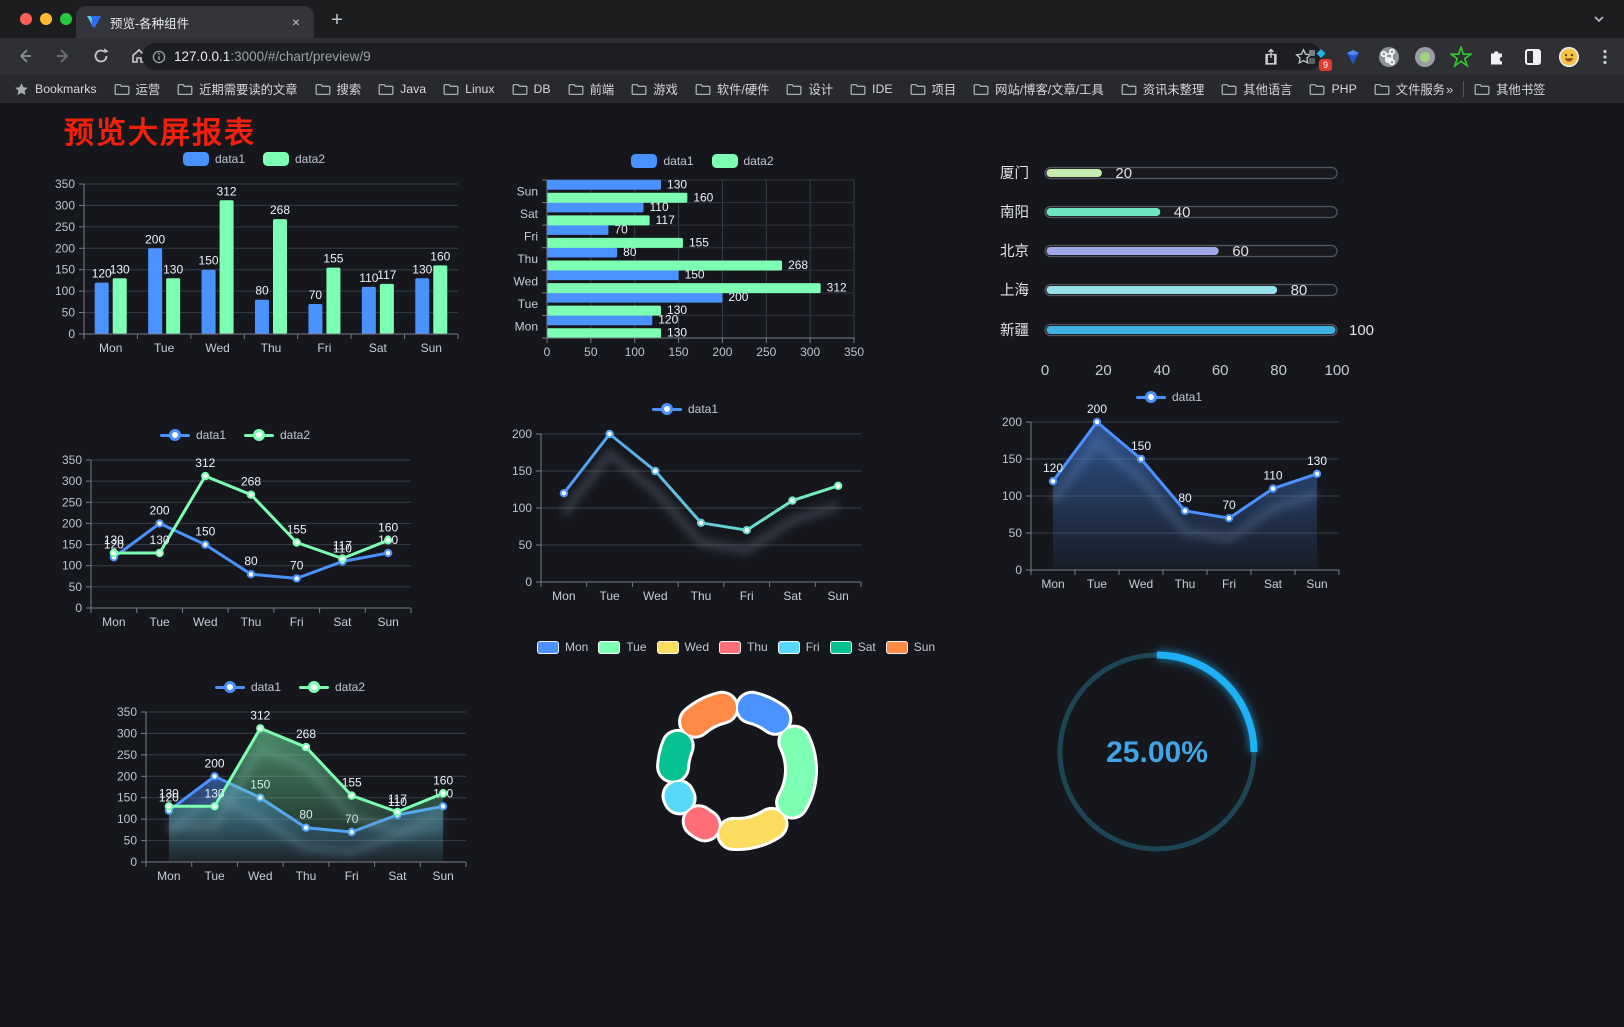  I want to click on extensions-puzzle-icon, so click(1497, 57).